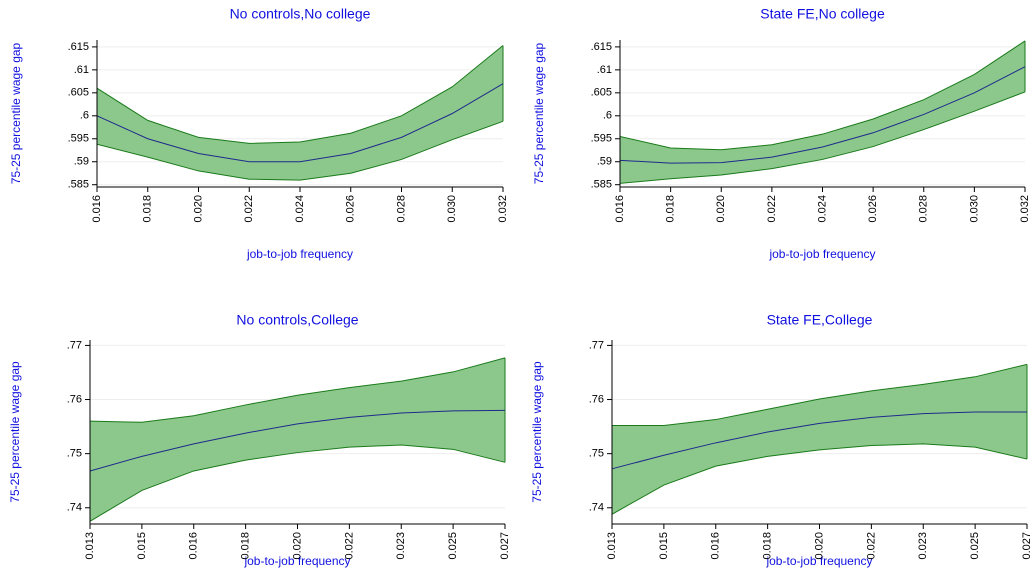  I want to click on panel-title: No controls,No college, so click(300, 14).